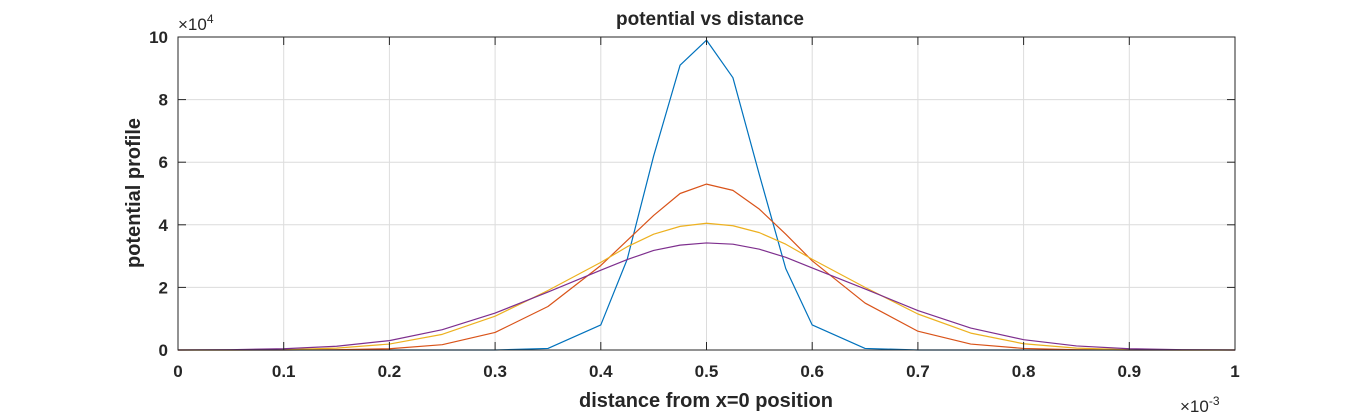 Image resolution: width=1366 pixels, height=417 pixels. I want to click on y-axis-label: potential profile, so click(134, 193).